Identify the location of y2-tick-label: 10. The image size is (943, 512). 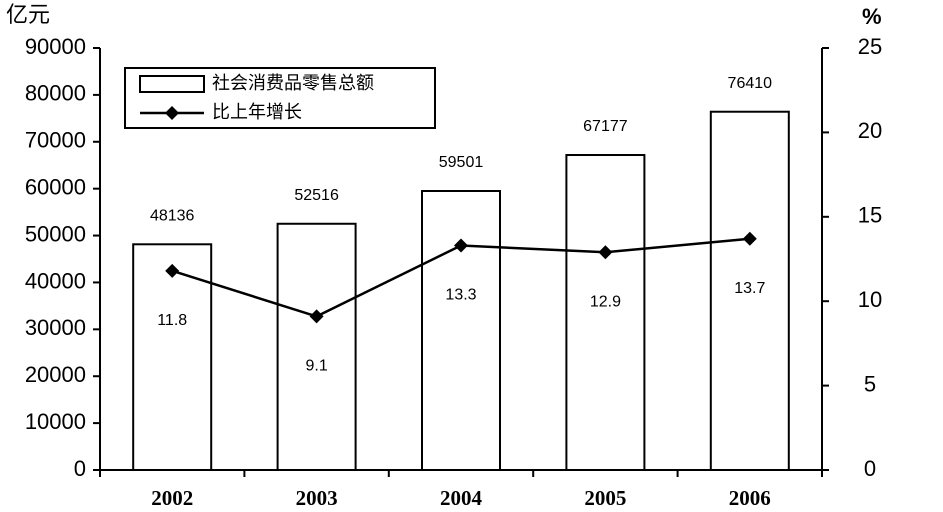
(870, 299).